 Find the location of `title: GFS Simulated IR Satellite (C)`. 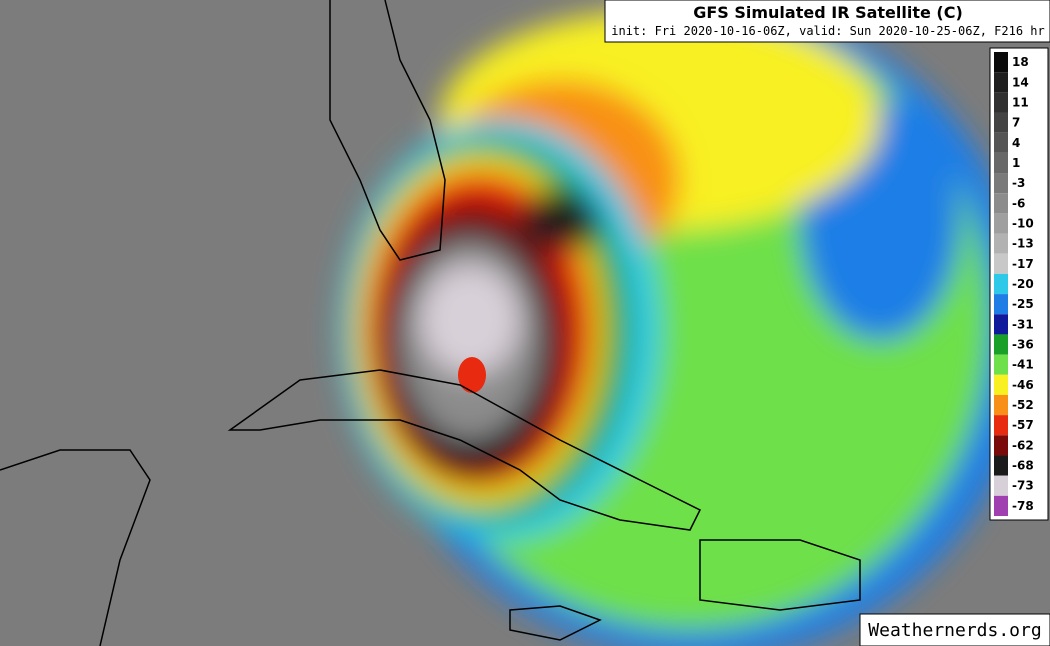

title: GFS Simulated IR Satellite (C) is located at coordinates (828, 12).